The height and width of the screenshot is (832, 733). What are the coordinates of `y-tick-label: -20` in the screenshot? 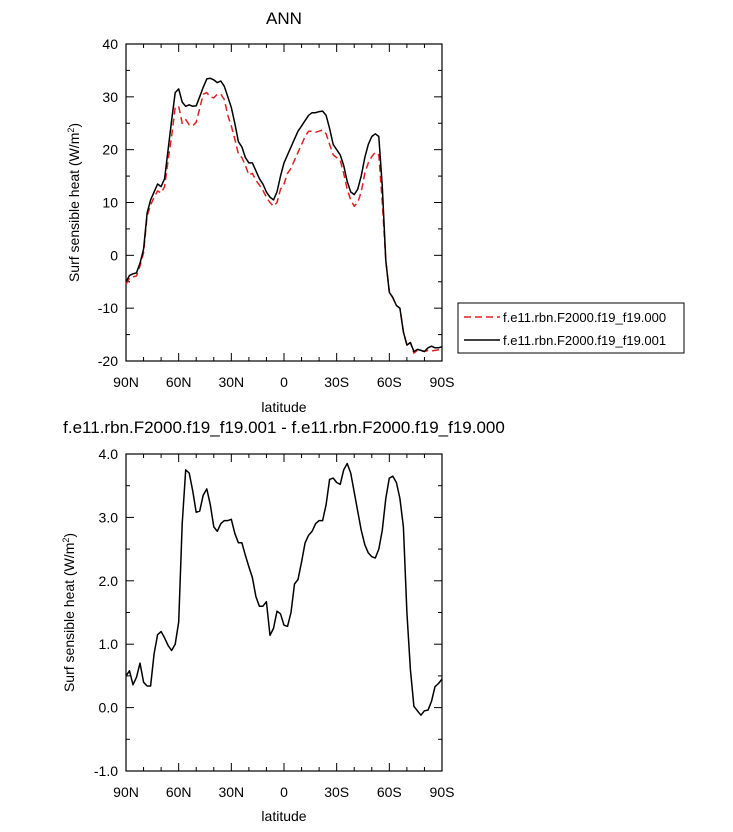 It's located at (108, 361).